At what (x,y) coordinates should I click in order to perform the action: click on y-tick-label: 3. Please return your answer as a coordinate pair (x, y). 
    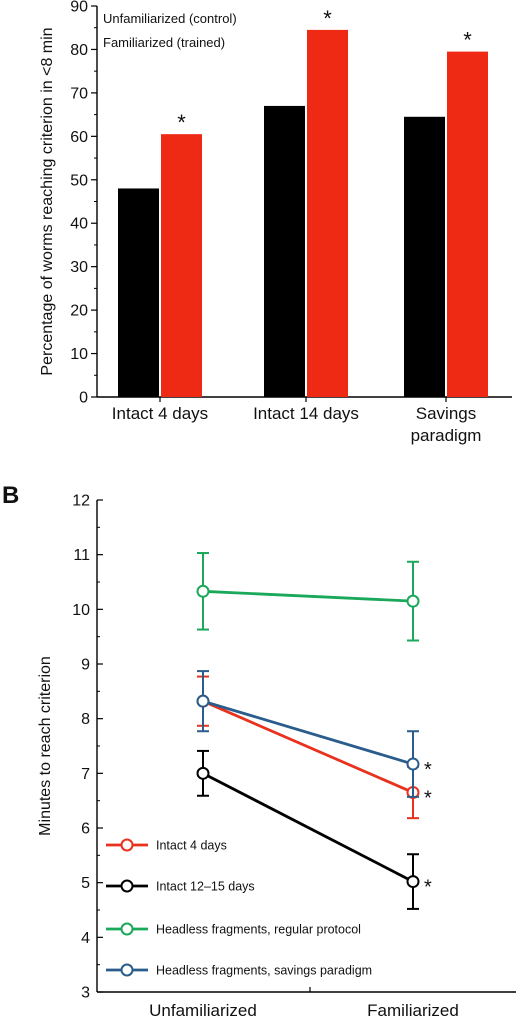
    Looking at the image, I should click on (85, 993).